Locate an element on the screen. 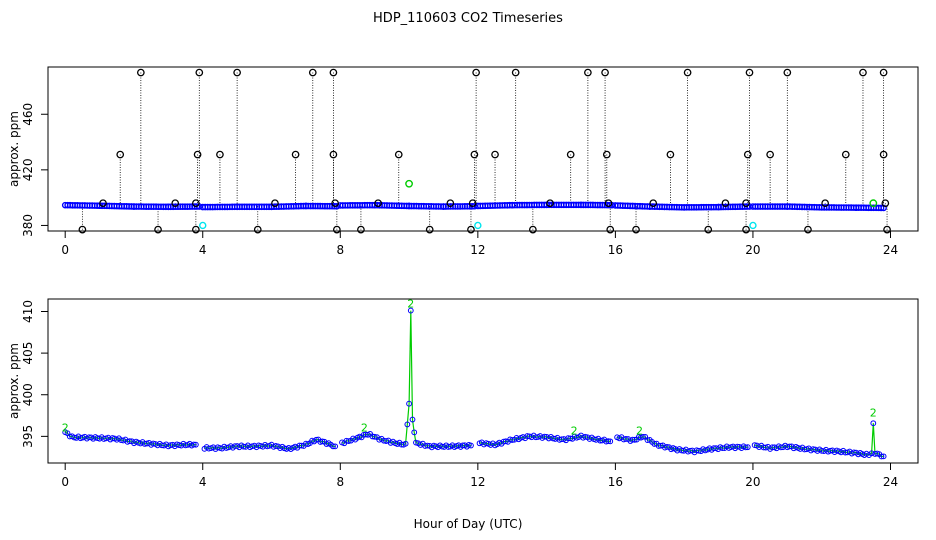 This screenshot has height=540, width=936. y-tick-label: 380 is located at coordinates (28, 225).